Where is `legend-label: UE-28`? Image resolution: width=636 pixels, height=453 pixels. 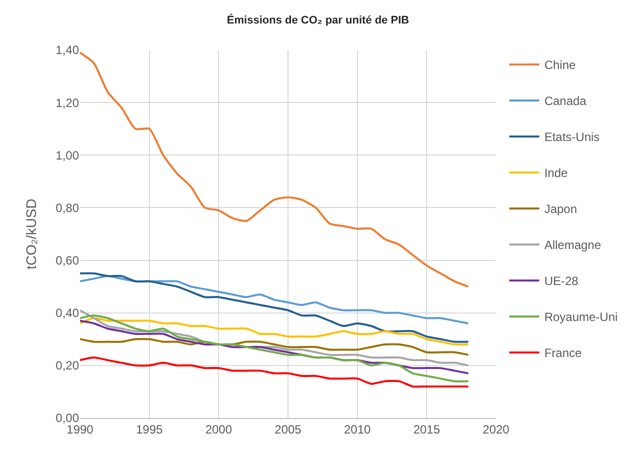 legend-label: UE-28 is located at coordinates (561, 281).